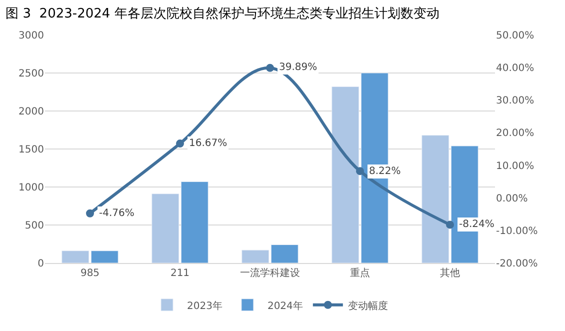 This screenshot has width=565, height=331. What do you see at coordinates (204, 306) in the screenshot?
I see `legend-label: 2023年` at bounding box center [204, 306].